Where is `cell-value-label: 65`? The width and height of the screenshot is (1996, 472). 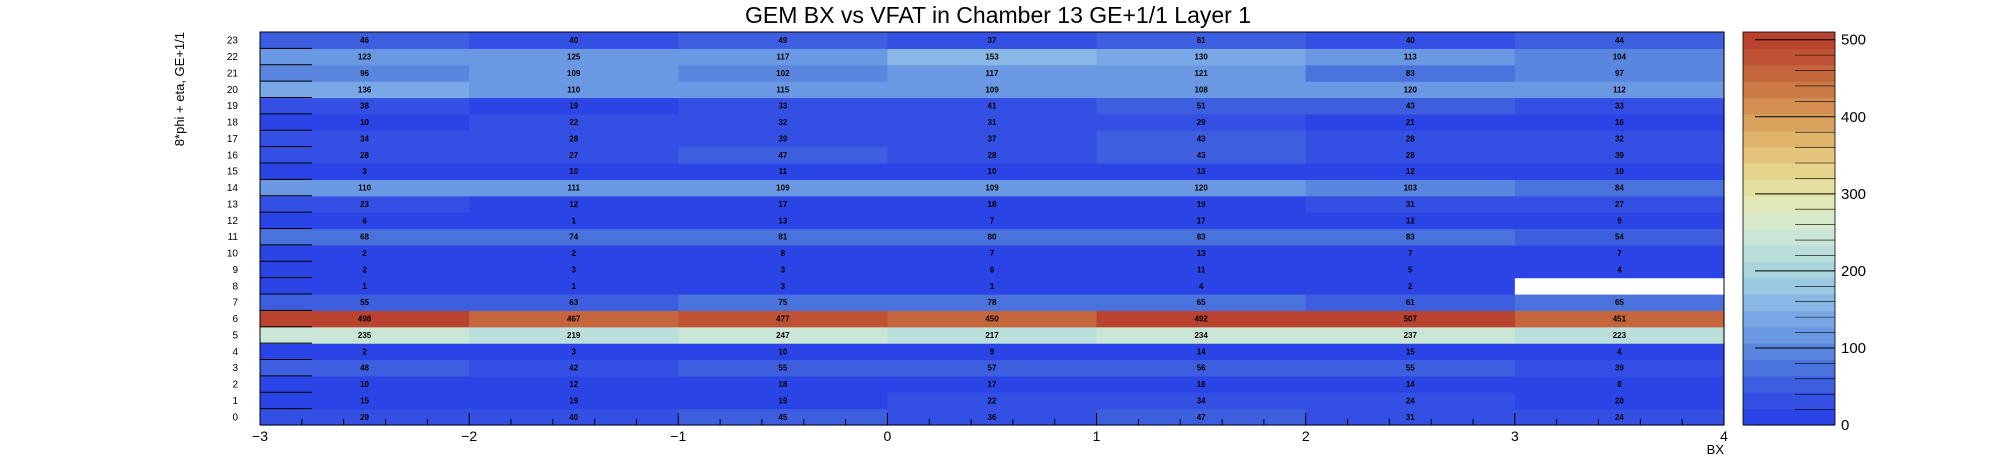 cell-value-label: 65 is located at coordinates (1201, 302).